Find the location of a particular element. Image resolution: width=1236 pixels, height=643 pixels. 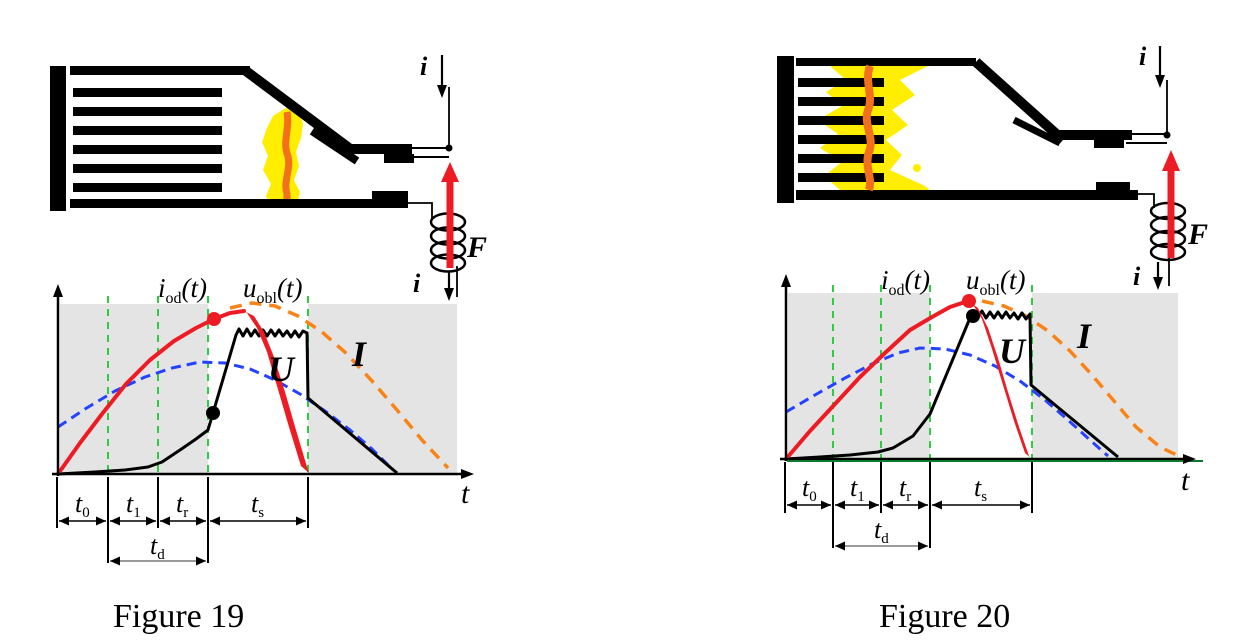

arc-chute-schematic-19: i F i is located at coordinates (268, 176).